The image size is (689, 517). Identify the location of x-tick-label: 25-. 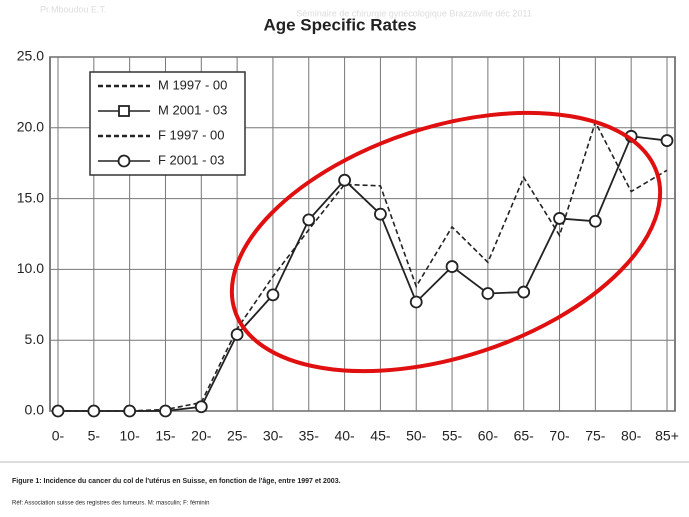
(237, 436).